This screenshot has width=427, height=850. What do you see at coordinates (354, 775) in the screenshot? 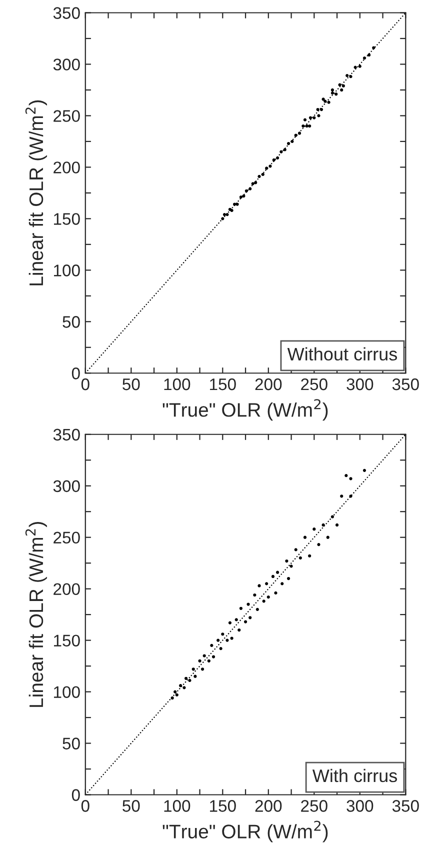
I see `annotation: With cirrus` at bounding box center [354, 775].